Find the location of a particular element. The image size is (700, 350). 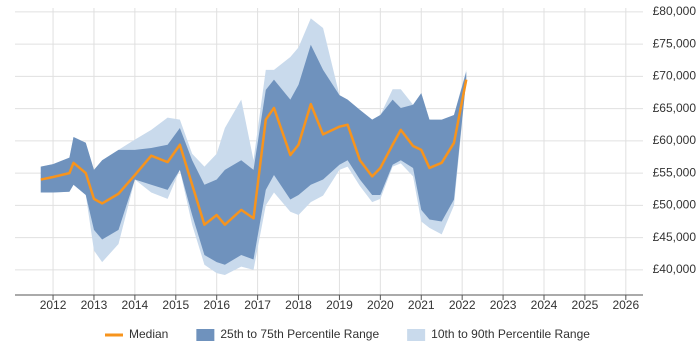

x-tick-label: 2019 is located at coordinates (339, 305).